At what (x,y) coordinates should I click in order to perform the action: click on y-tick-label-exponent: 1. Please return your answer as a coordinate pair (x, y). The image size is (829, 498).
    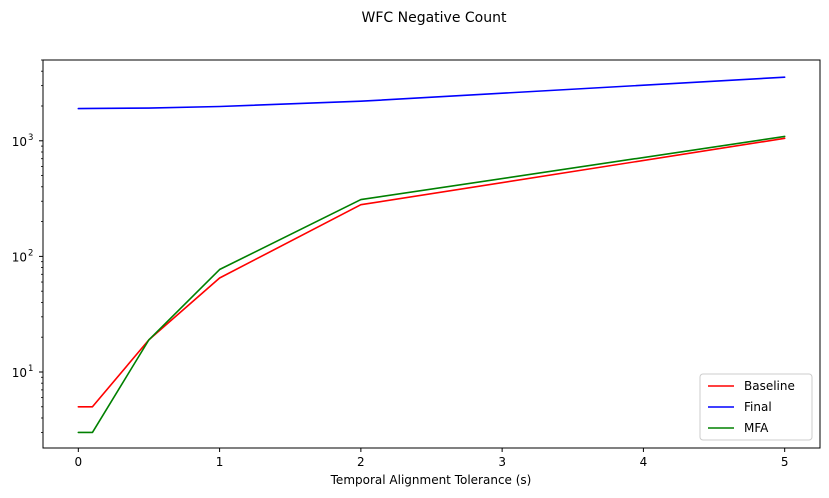
    Looking at the image, I should click on (30, 369).